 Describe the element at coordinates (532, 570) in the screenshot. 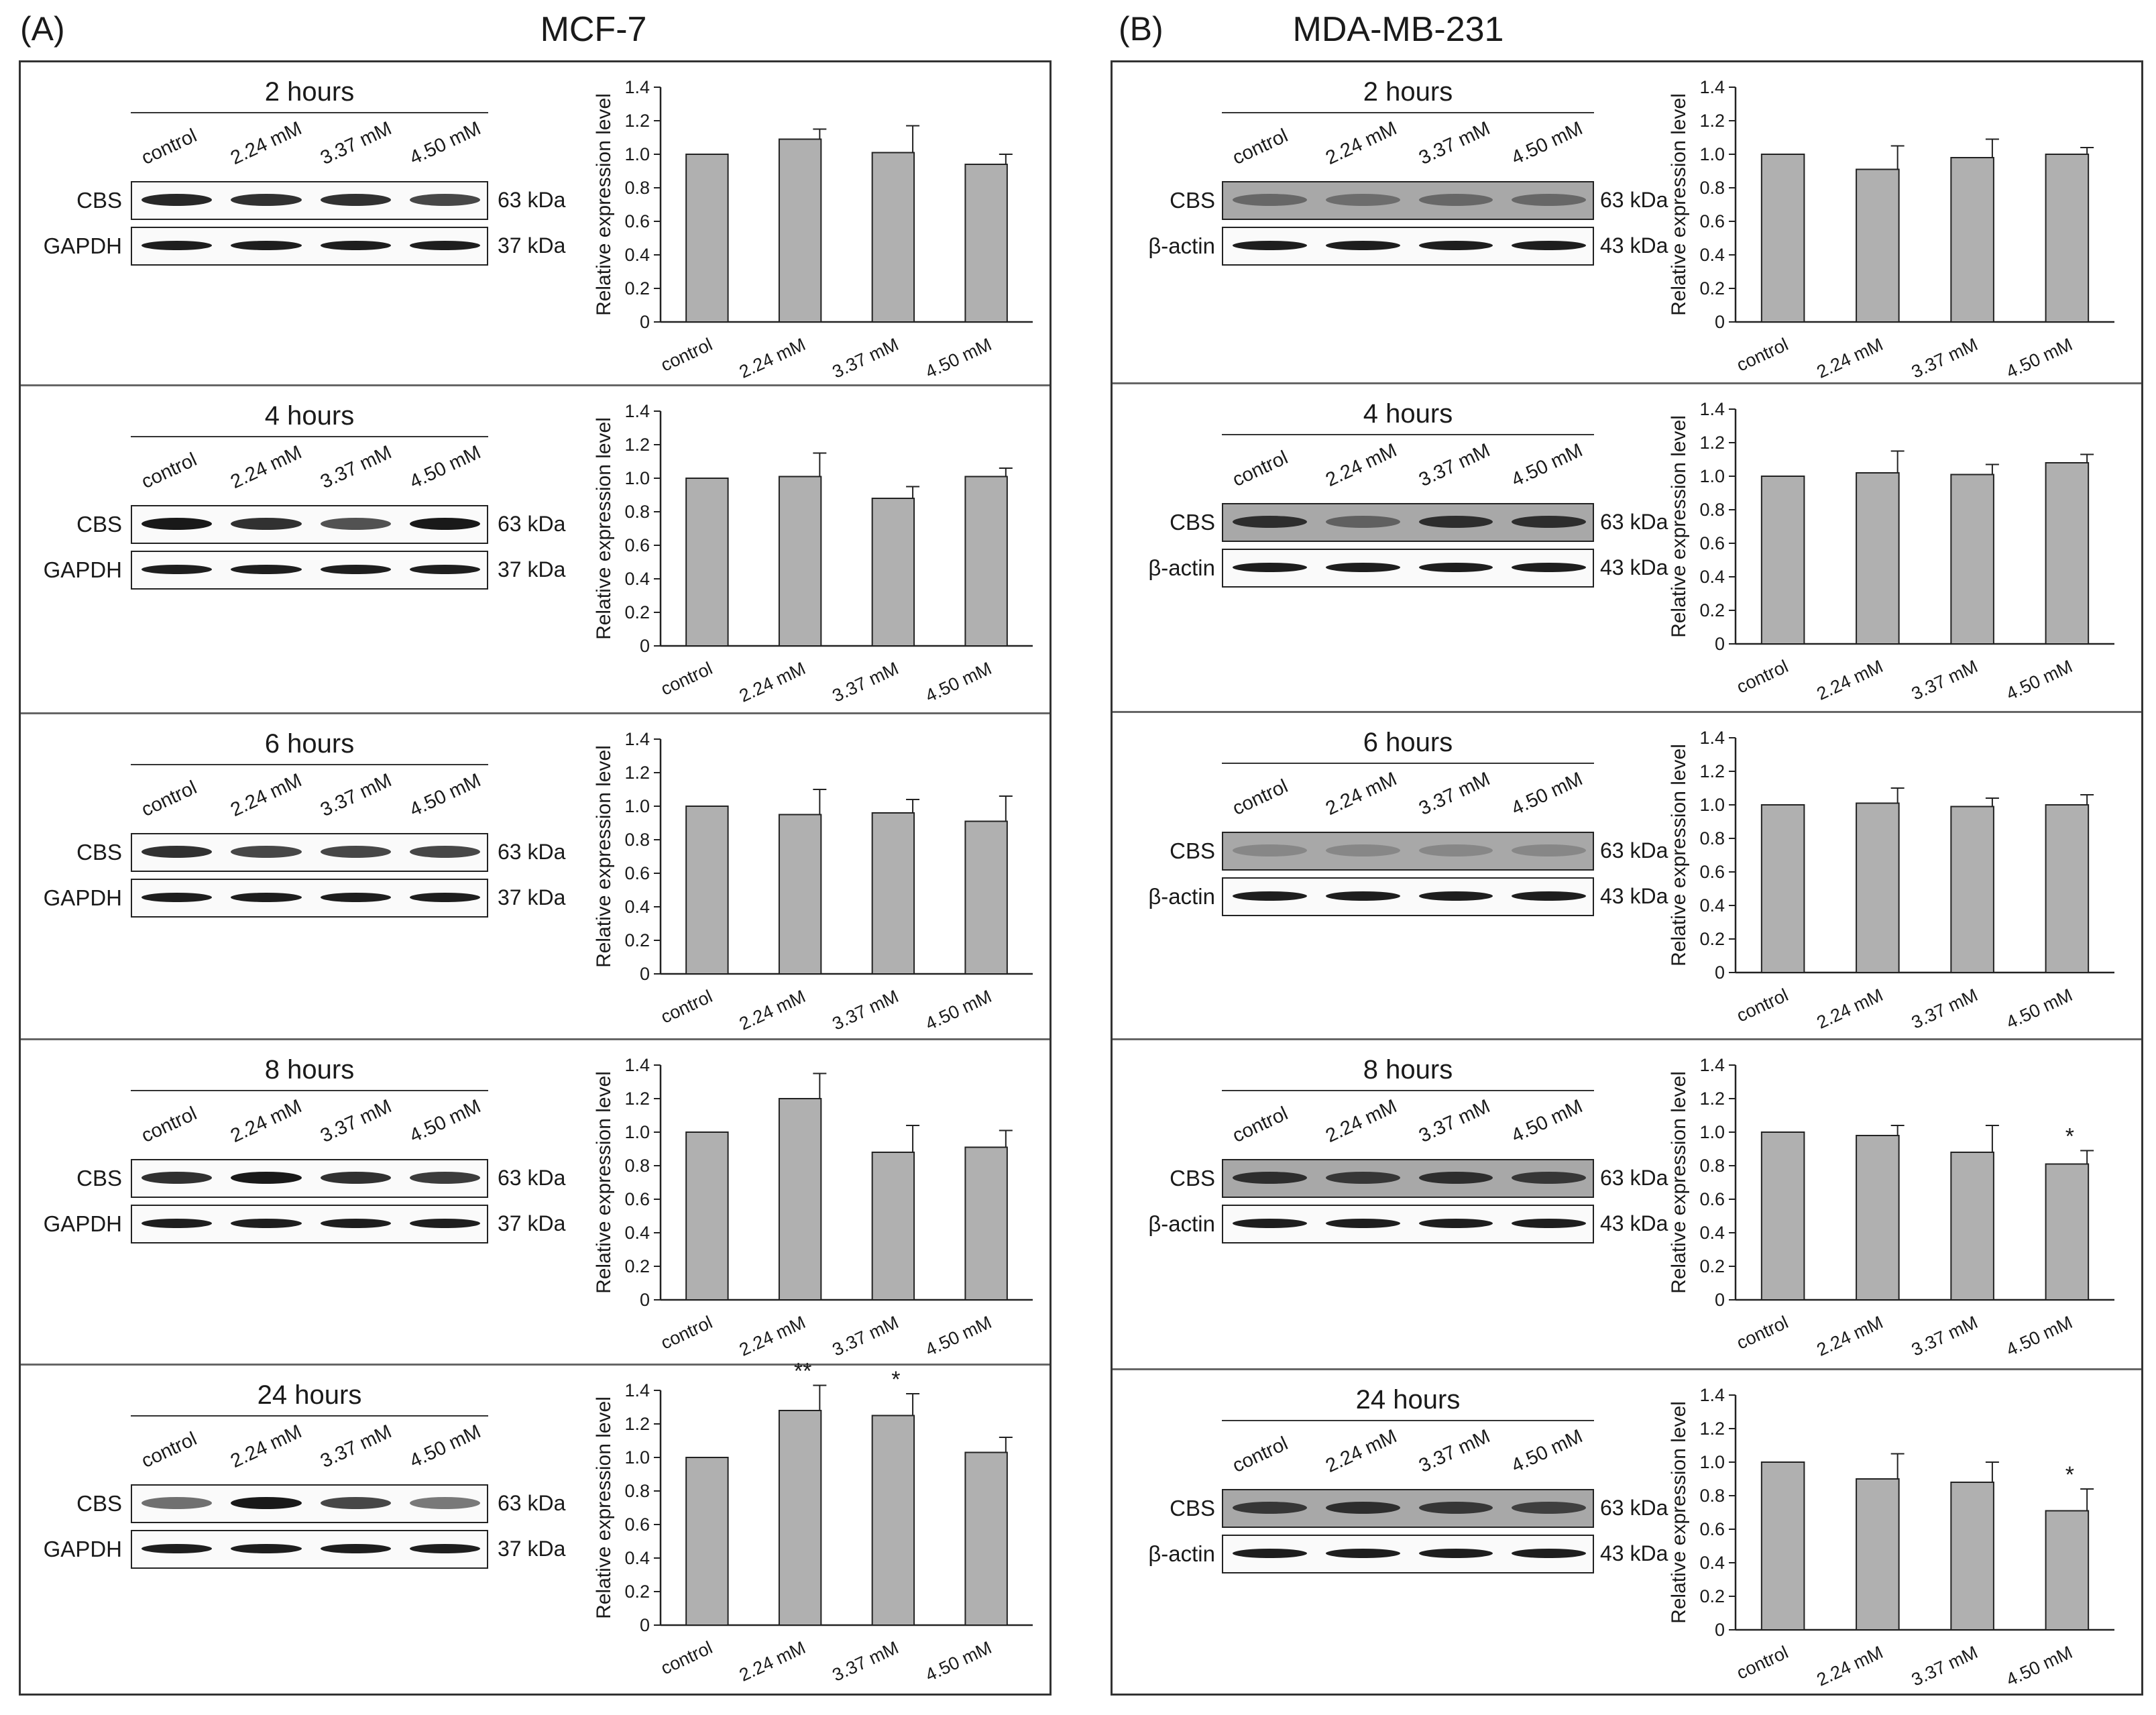

I see `loading-kda: 37 kDa` at that location.